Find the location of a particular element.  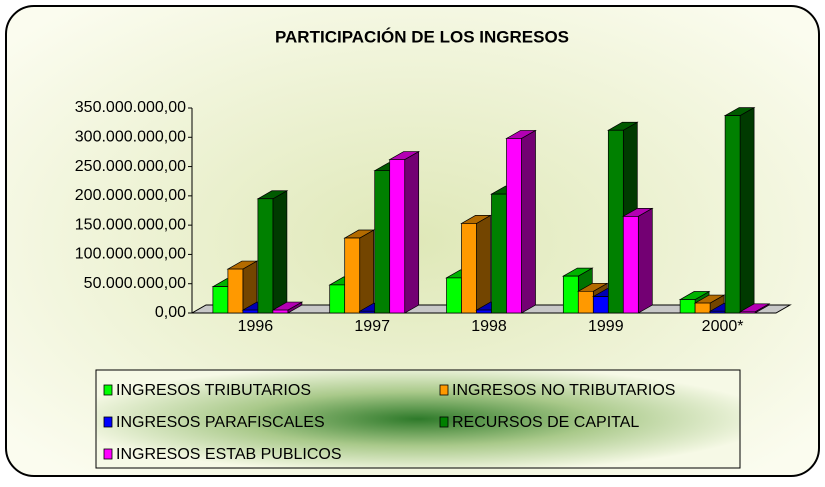

y-tick-label: 50.000.000,00 is located at coordinates (135, 283).